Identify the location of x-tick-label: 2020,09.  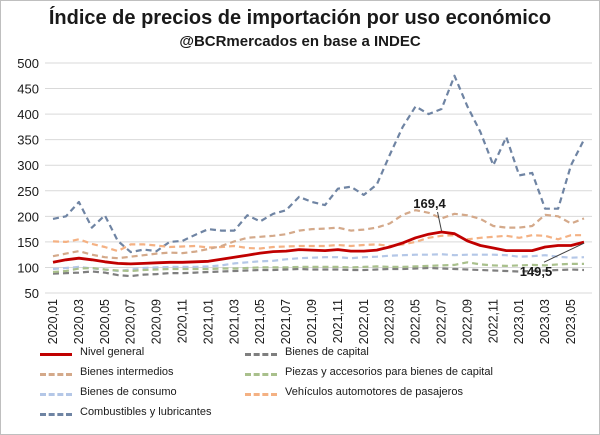
(157, 321).